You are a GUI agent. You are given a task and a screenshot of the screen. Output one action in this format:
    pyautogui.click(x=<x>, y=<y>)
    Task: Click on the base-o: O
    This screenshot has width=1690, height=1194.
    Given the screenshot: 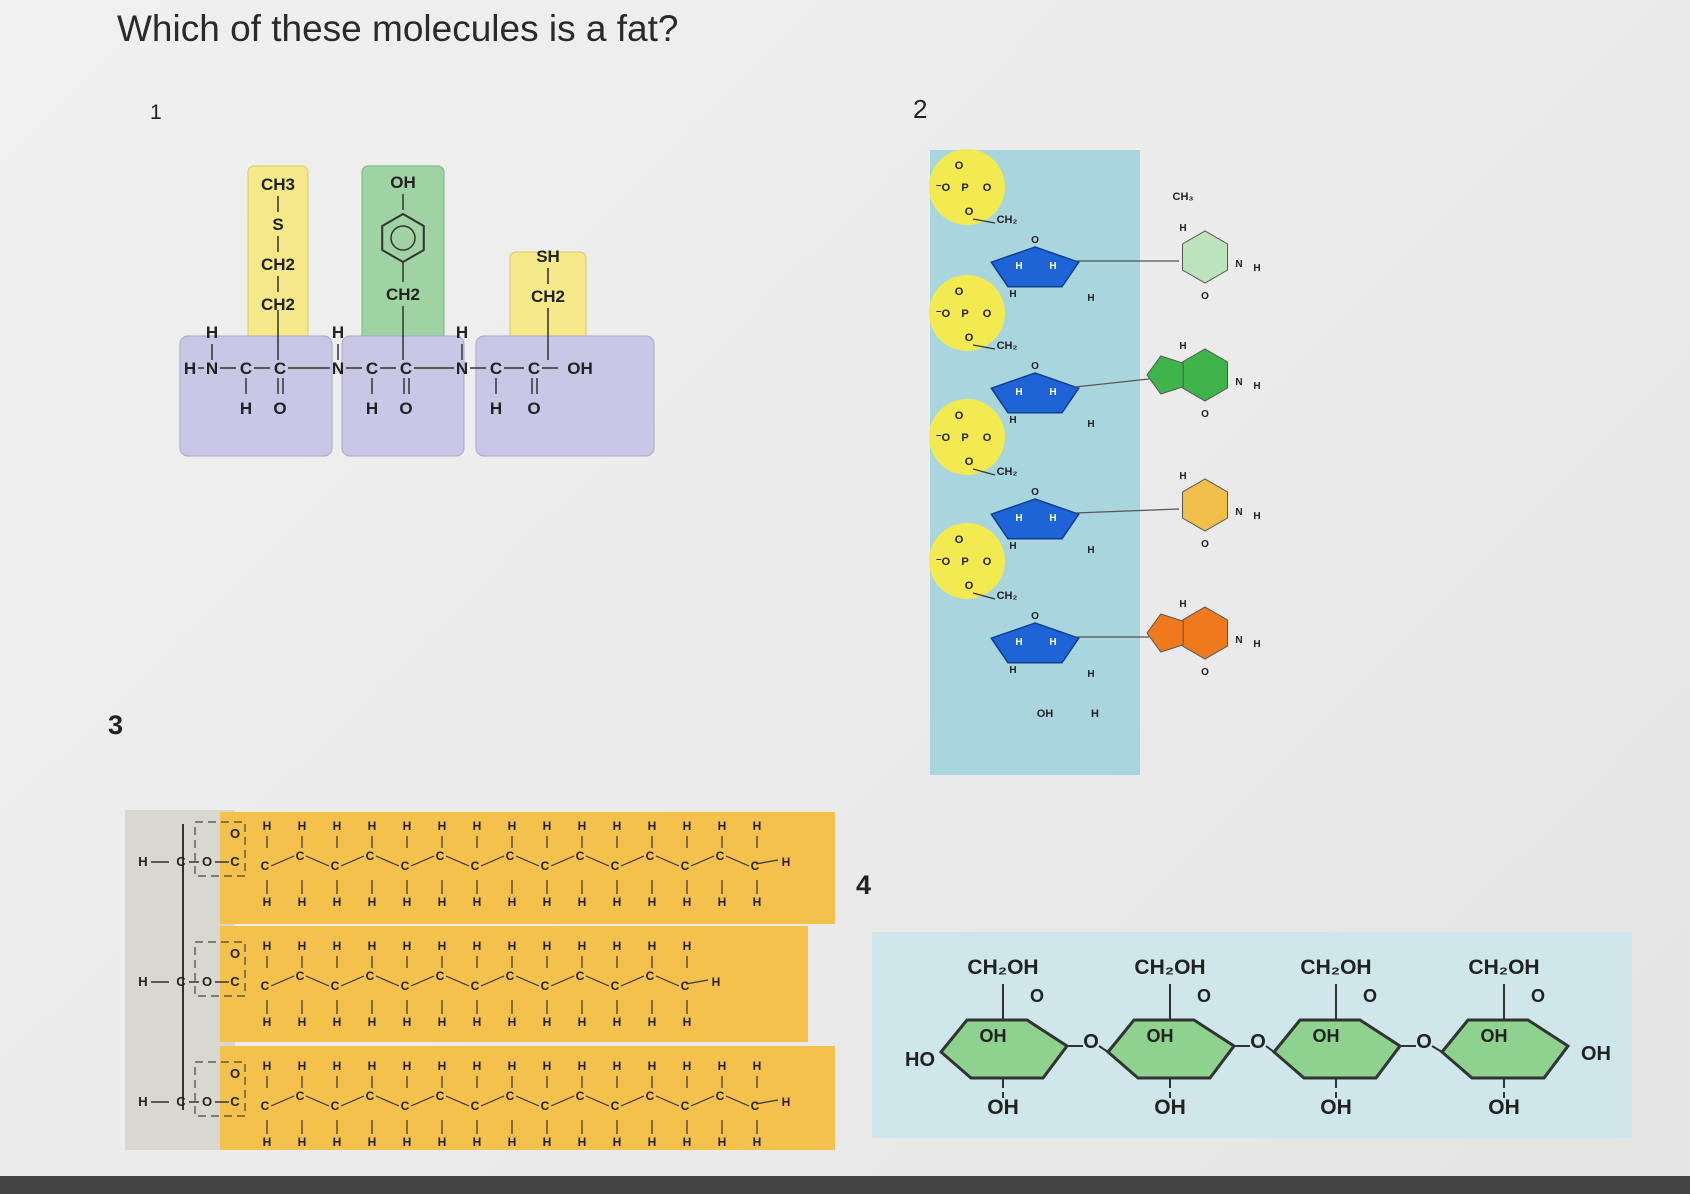 What is the action you would take?
    pyautogui.click(x=1205, y=296)
    